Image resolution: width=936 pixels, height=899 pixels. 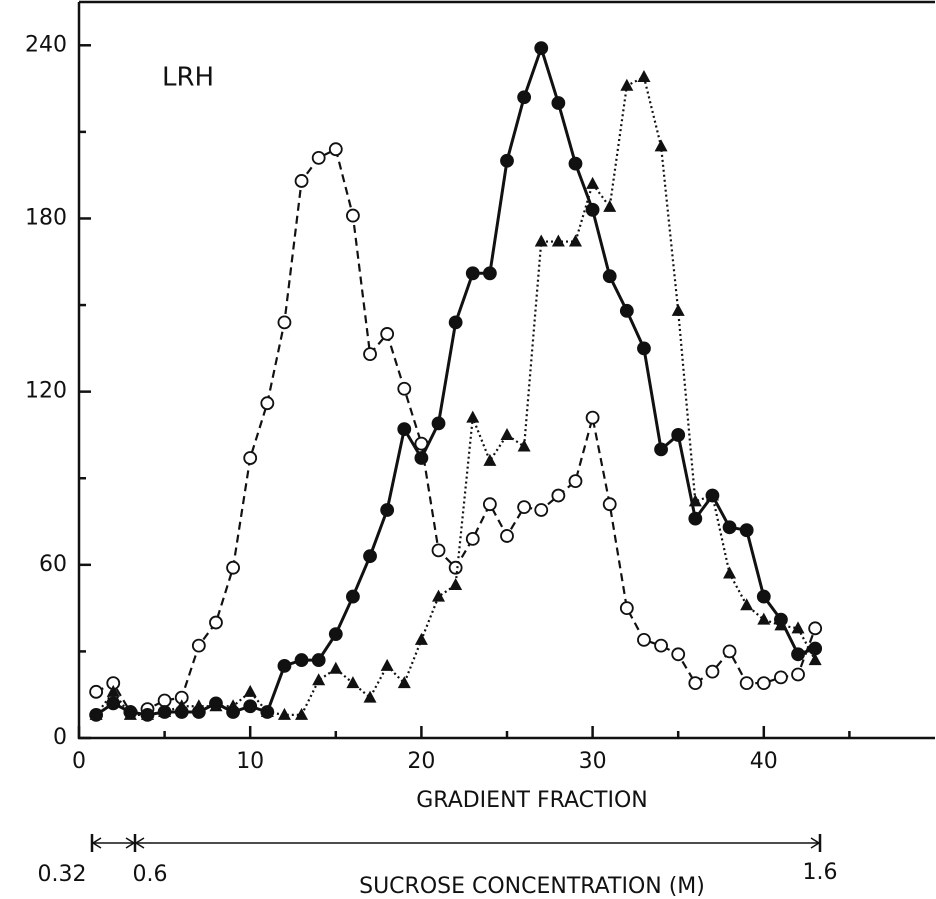 What do you see at coordinates (438, 866) in the screenshot?
I see `sucrose-scale: 0.32 0.6 1.6 SUCROSE CONCENTRATION (M)` at bounding box center [438, 866].